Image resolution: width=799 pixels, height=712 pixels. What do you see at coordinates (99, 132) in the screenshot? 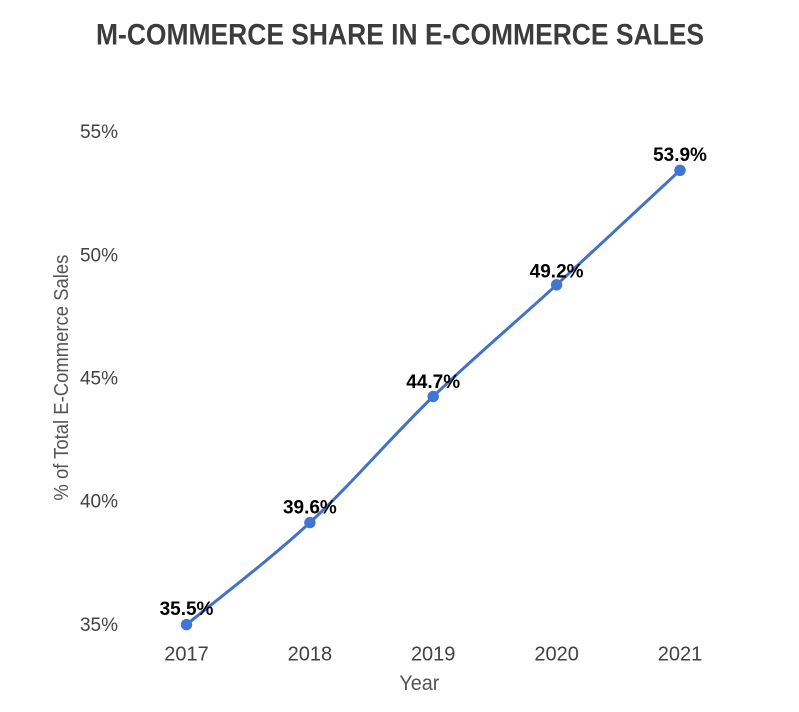
I see `svg-text: 55%` at bounding box center [99, 132].